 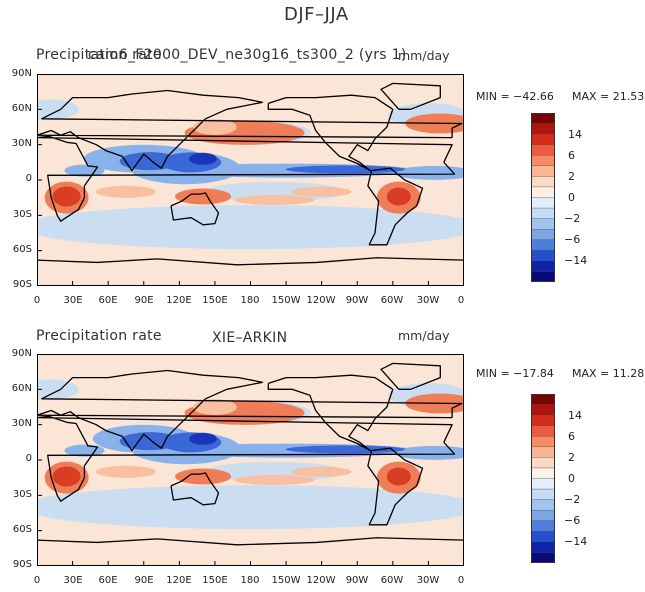 What do you see at coordinates (424, 55) in the screenshot?
I see `panel1-units: mm/day` at bounding box center [424, 55].